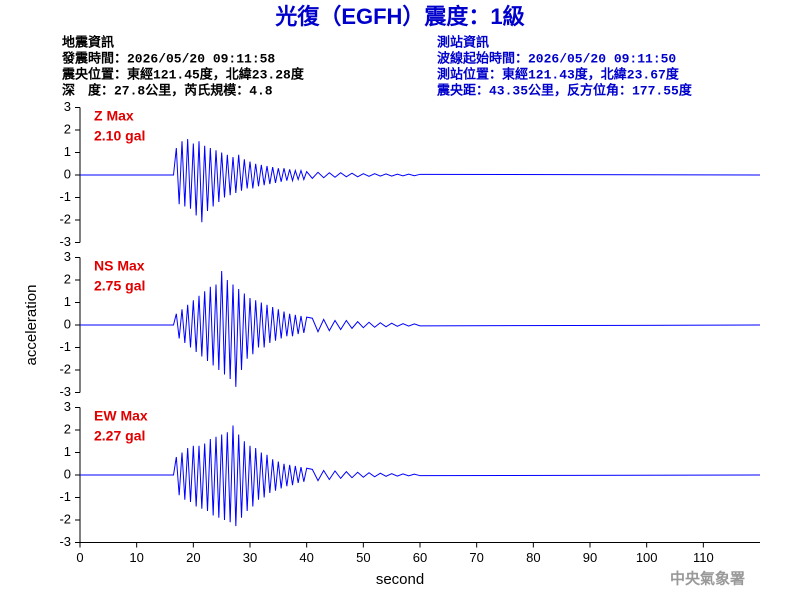  Describe the element at coordinates (183, 74) in the screenshot. I see `info-line: 震央位置：東經121.45度，北緯23.28度` at that location.